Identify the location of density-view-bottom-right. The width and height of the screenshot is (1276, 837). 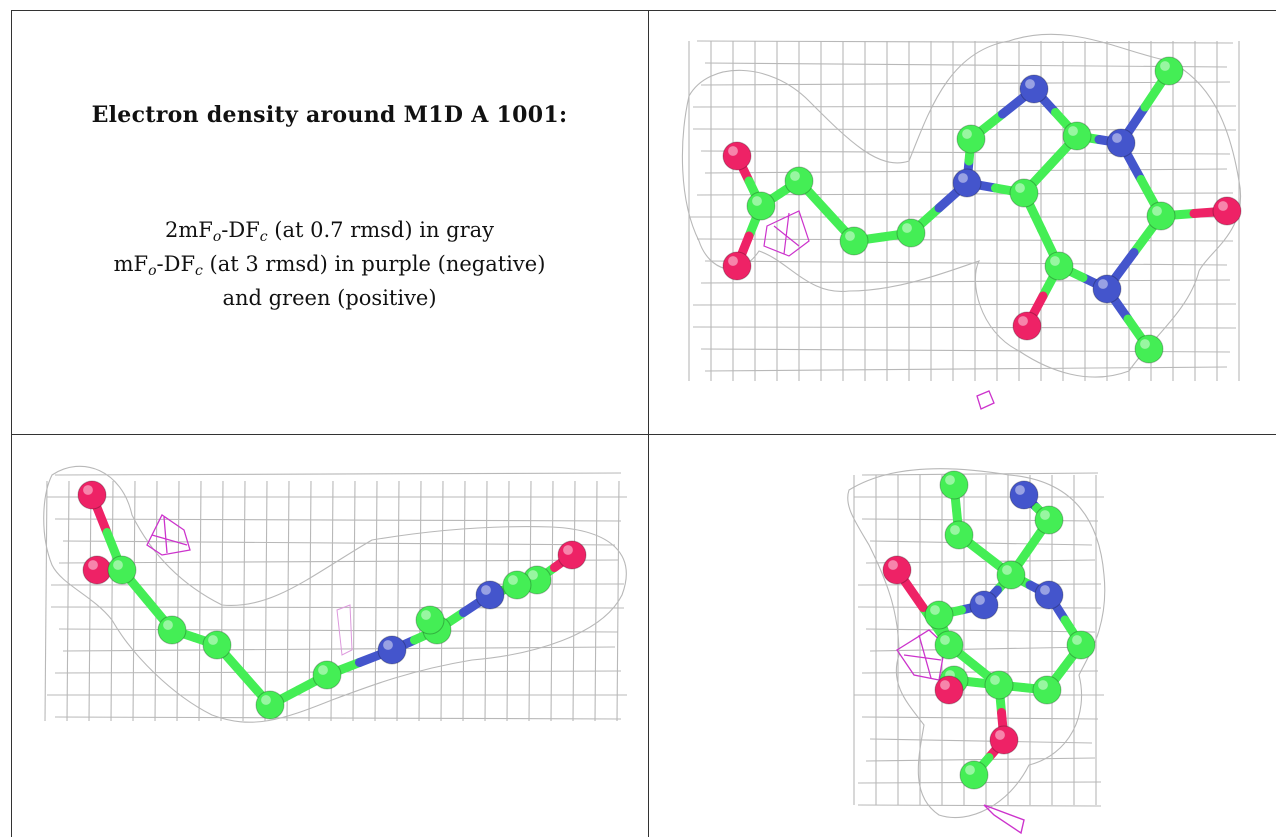
(976, 651).